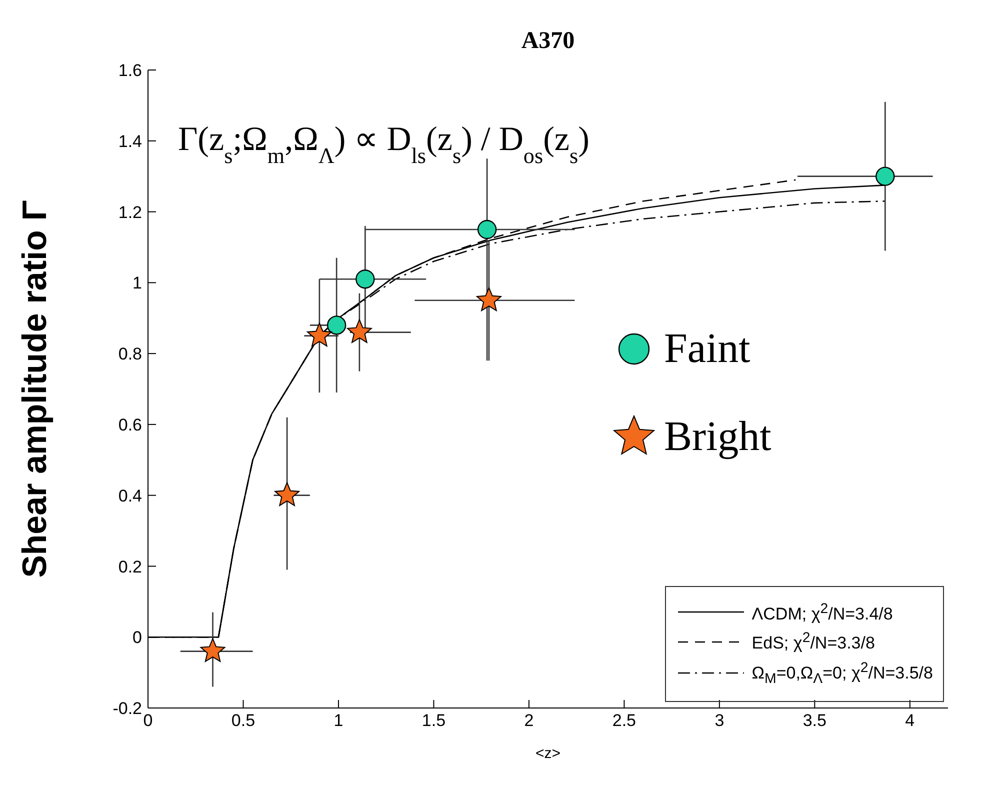  Describe the element at coordinates (718, 437) in the screenshot. I see `legend-label: Bright` at that location.